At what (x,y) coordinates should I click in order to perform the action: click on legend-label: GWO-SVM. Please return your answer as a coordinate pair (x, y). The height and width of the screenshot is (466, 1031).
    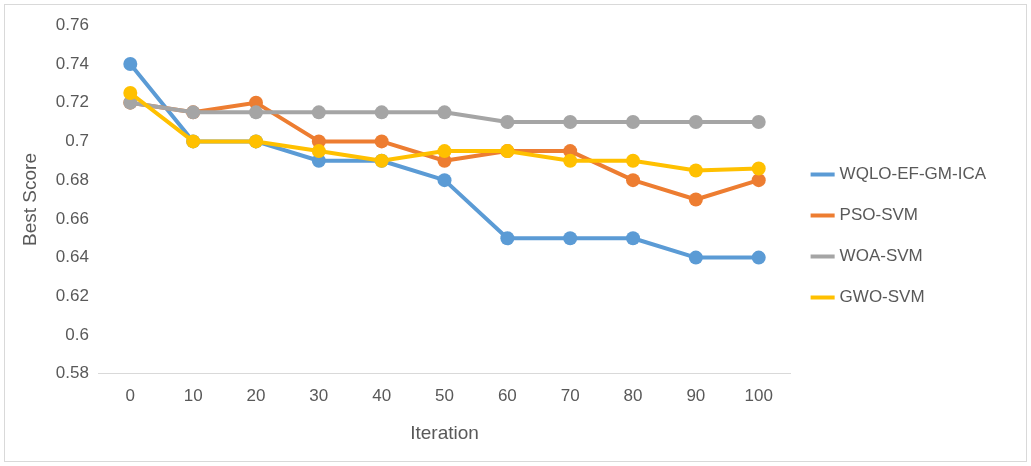
    Looking at the image, I should click on (882, 297).